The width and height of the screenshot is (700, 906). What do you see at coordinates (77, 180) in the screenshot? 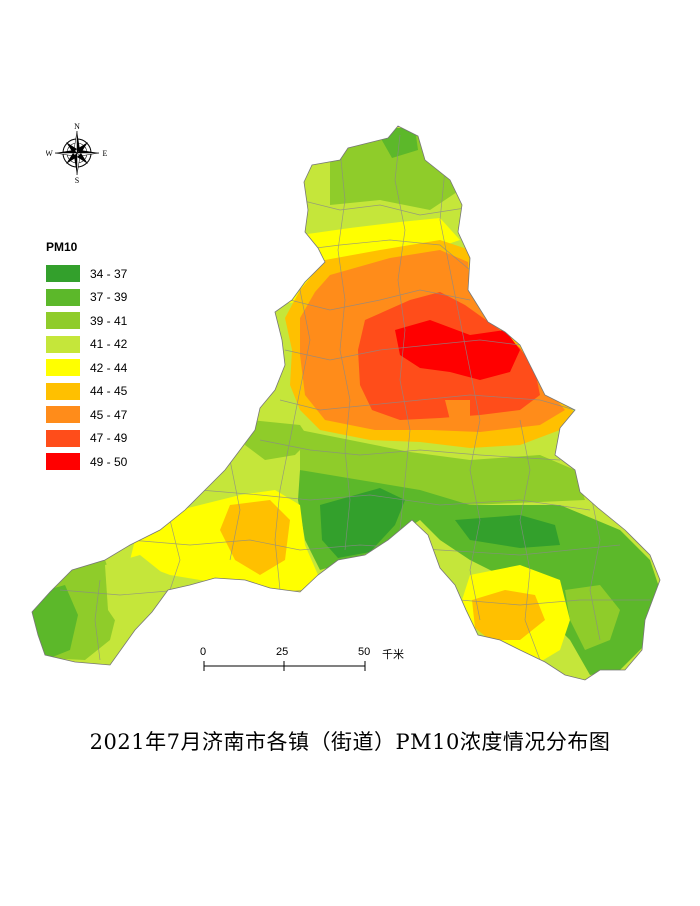
I see `compass-south-label: S` at bounding box center [77, 180].